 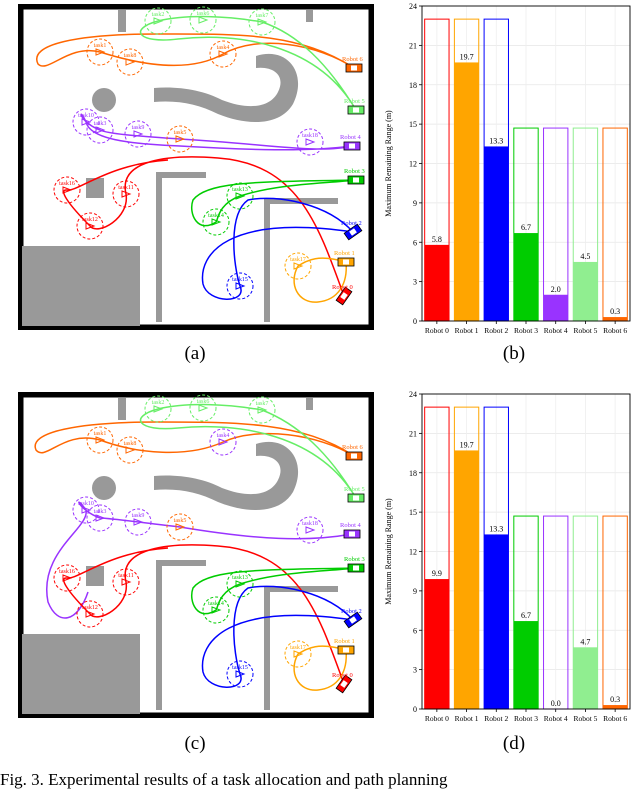 I want to click on x-tick-label-d-6: Robot 6, so click(x=615, y=718).